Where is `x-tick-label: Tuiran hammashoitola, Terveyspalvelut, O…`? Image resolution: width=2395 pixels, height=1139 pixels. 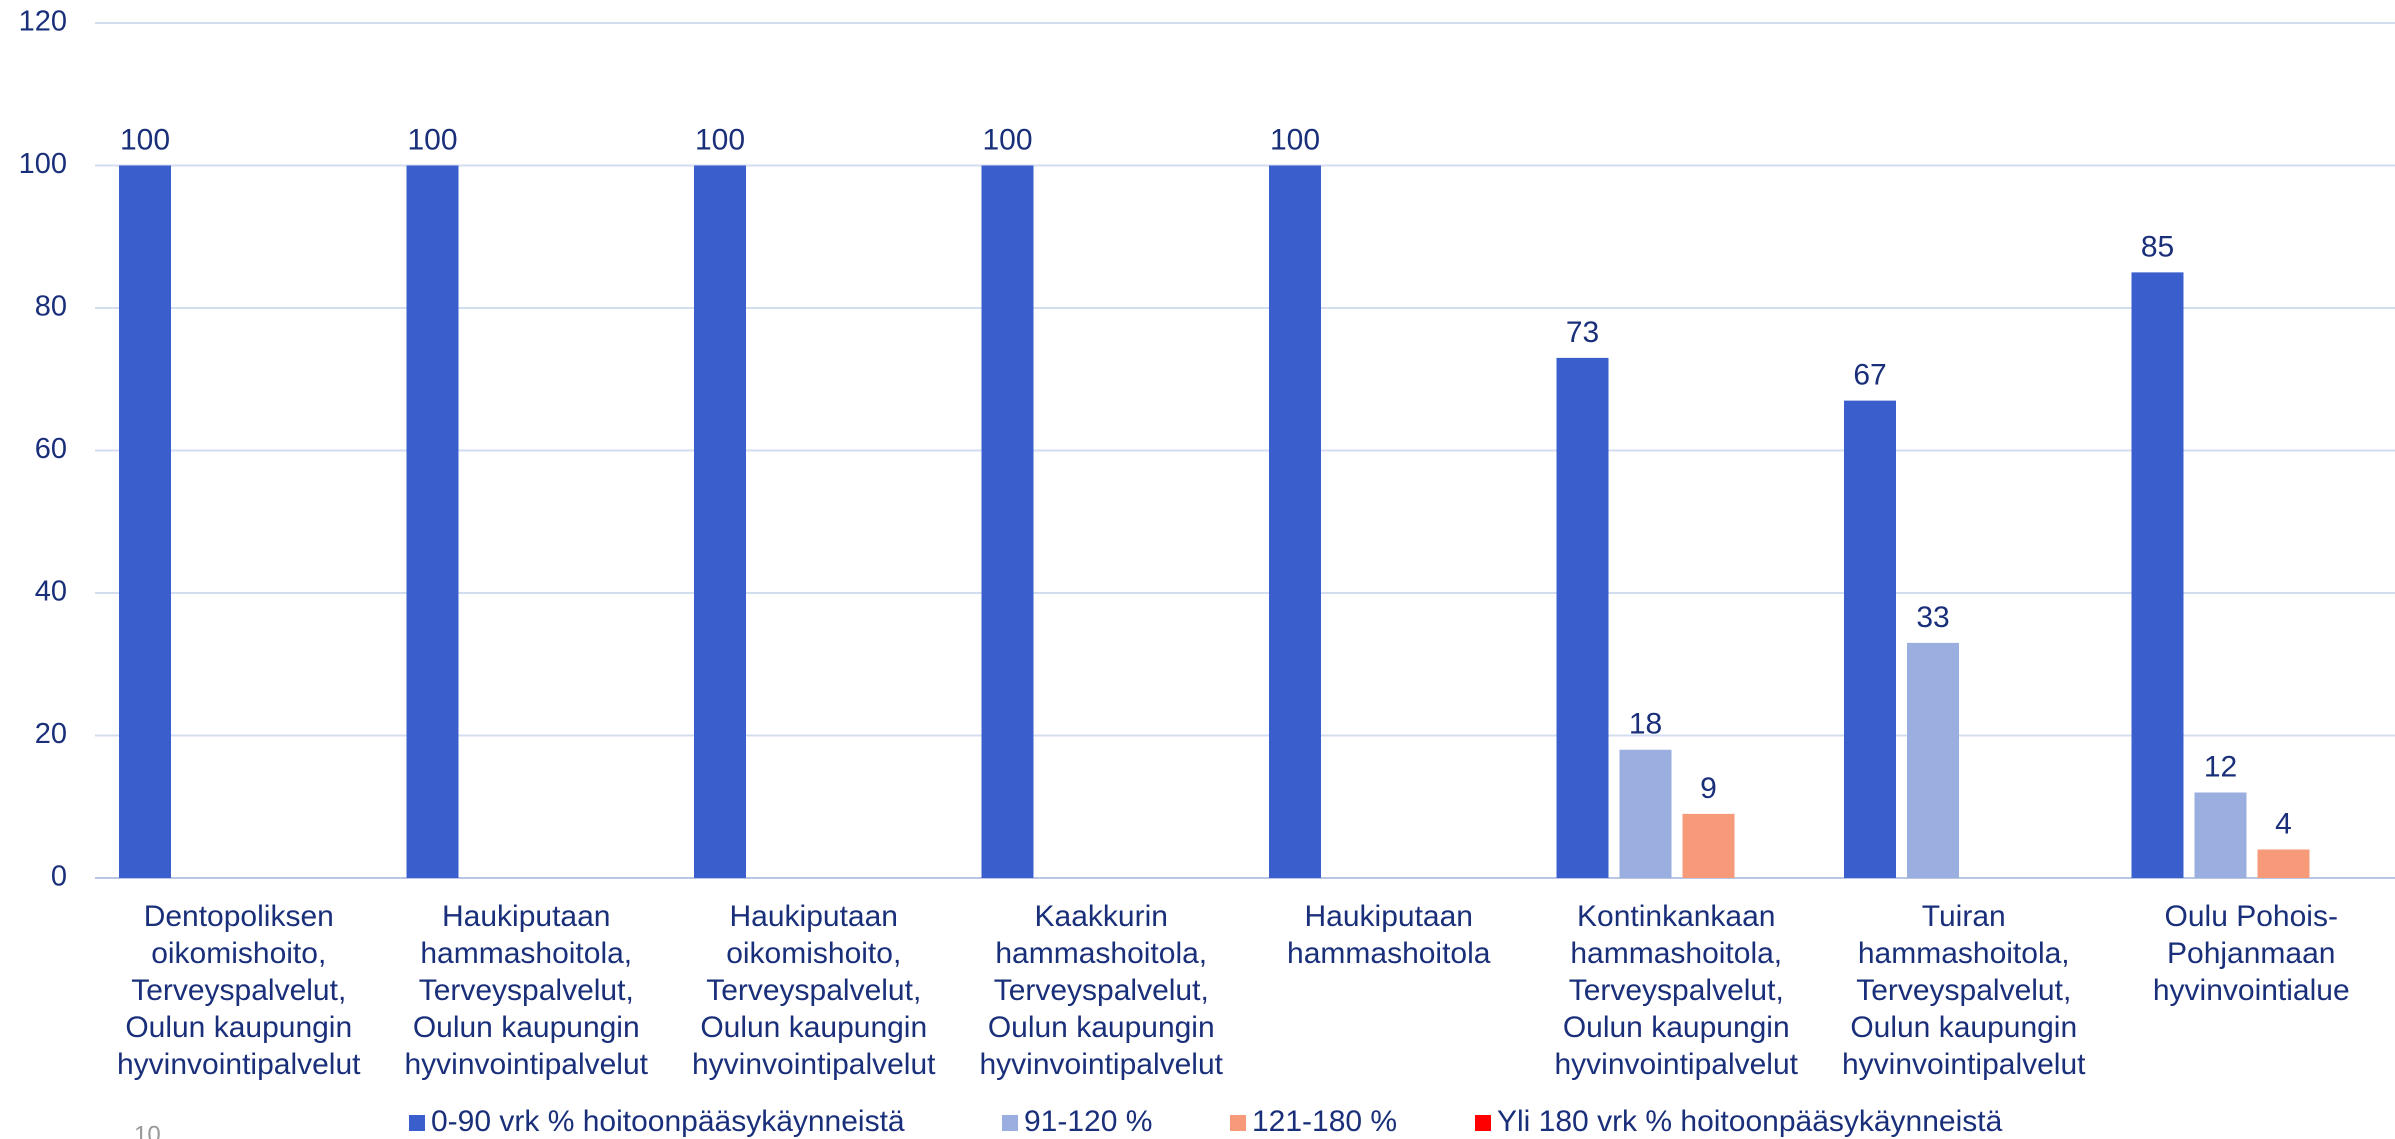
x-tick-label: Tuiran hammashoitola, Terveyspalvelut, O… is located at coordinates (1964, 990).